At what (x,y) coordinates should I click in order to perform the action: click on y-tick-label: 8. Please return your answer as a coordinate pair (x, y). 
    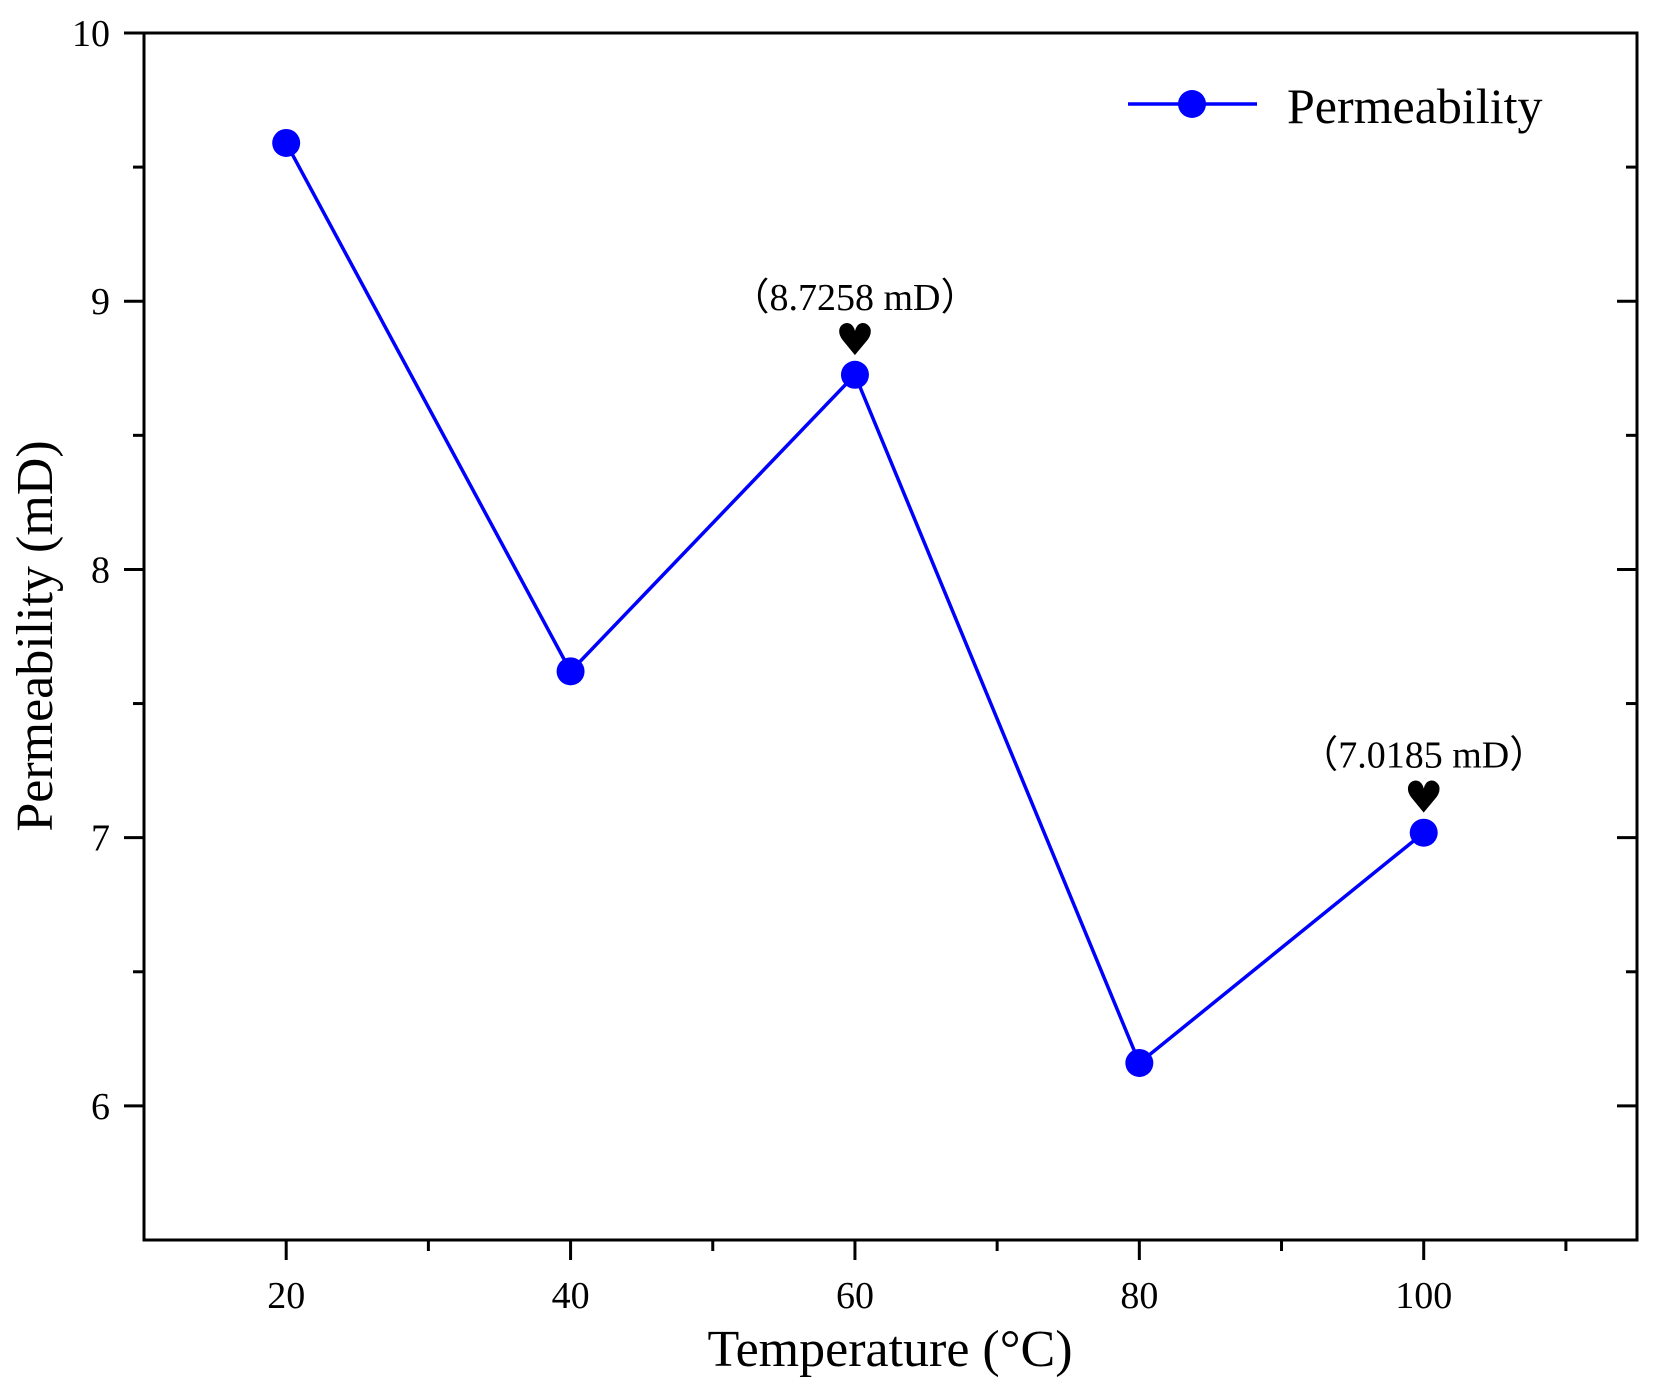
    Looking at the image, I should click on (100, 570).